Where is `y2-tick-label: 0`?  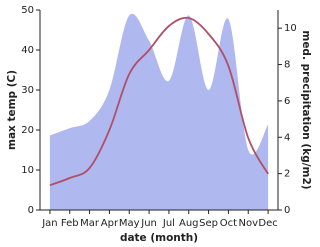
y2-tick-label: 0 is located at coordinates (287, 210).